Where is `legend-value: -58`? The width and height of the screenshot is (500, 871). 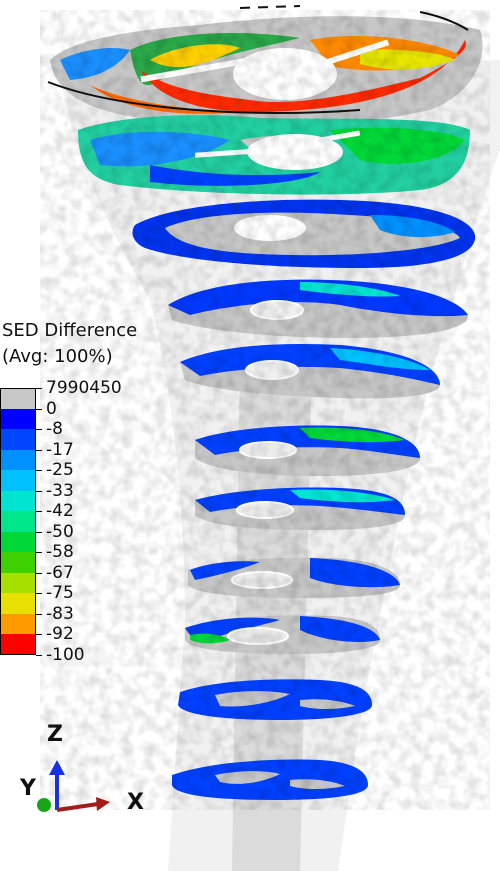 legend-value: -58 is located at coordinates (60, 552).